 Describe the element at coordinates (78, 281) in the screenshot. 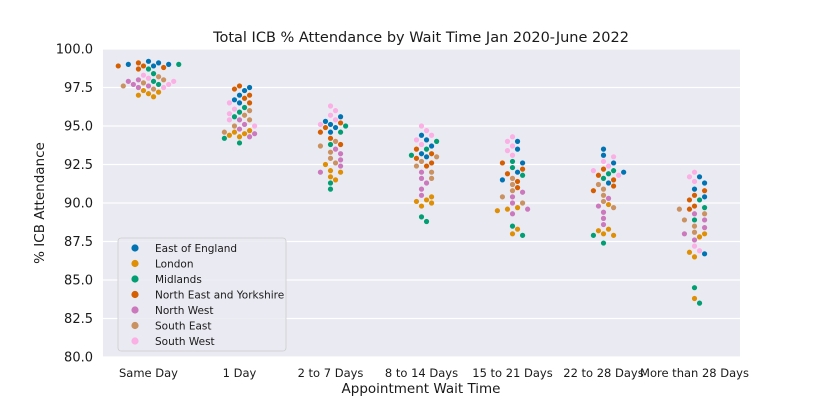

I see `y-tick-label: 85.0` at that location.